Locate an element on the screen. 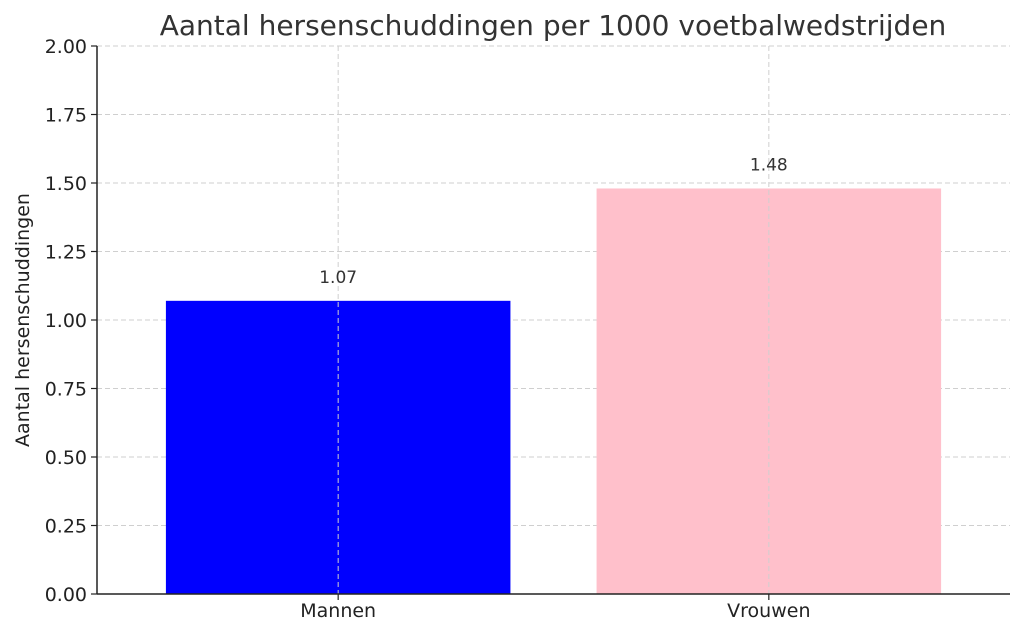 The width and height of the screenshot is (1024, 635). y-tick-label: 1.25 is located at coordinates (66, 253).